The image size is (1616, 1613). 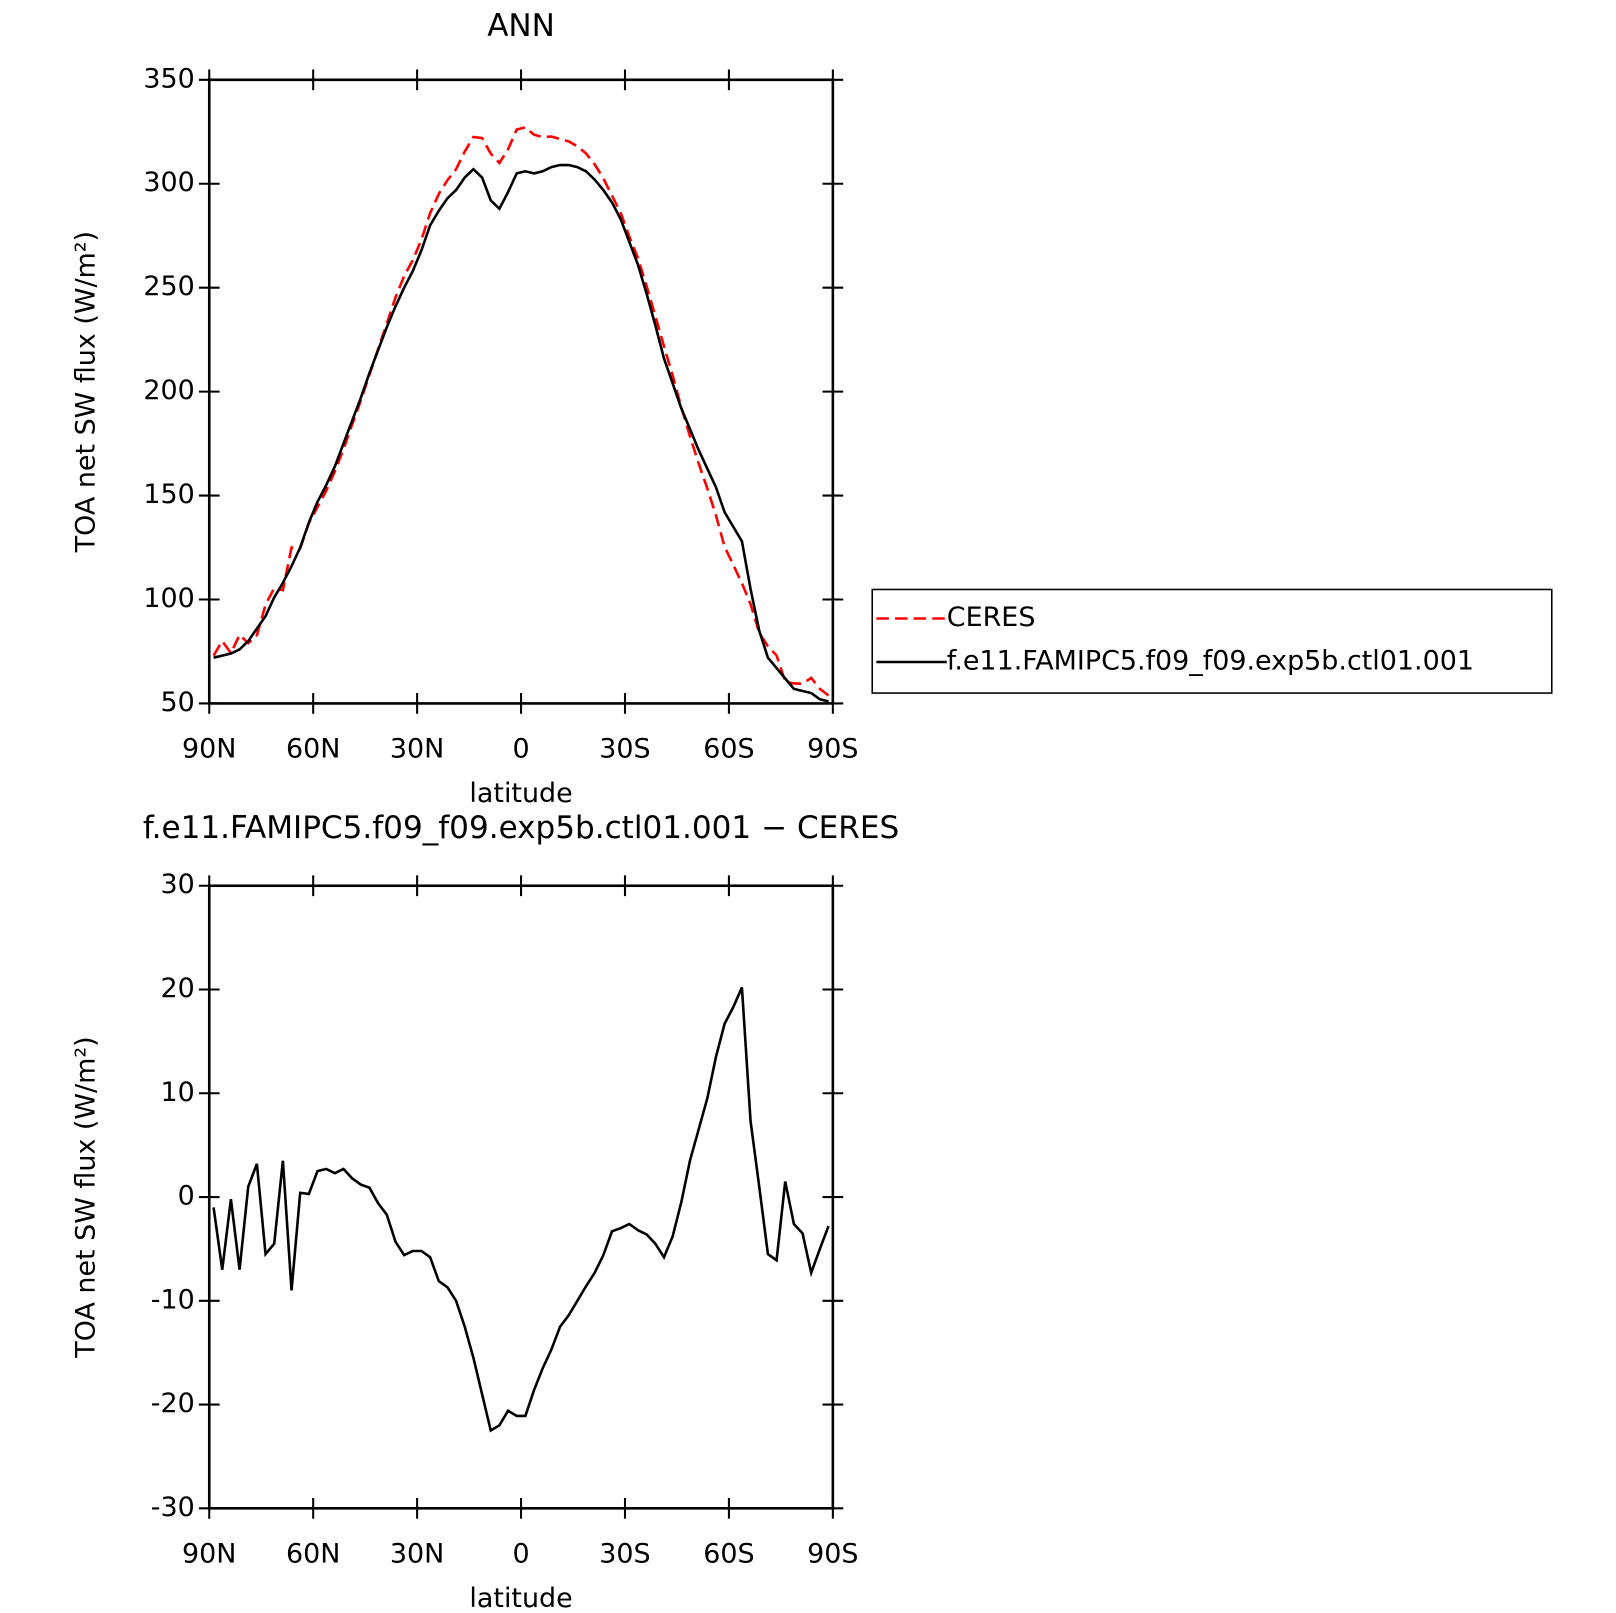 What do you see at coordinates (168, 390) in the screenshot?
I see `y-tick-label: 200` at bounding box center [168, 390].